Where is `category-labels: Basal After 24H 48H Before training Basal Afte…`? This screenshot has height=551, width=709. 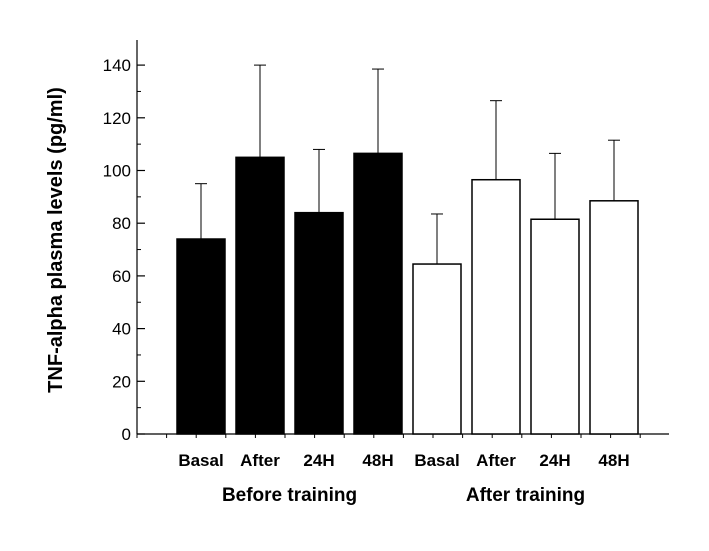
category-labels: Basal After 24H 48H Before training Basal Afte… is located at coordinates (403, 478).